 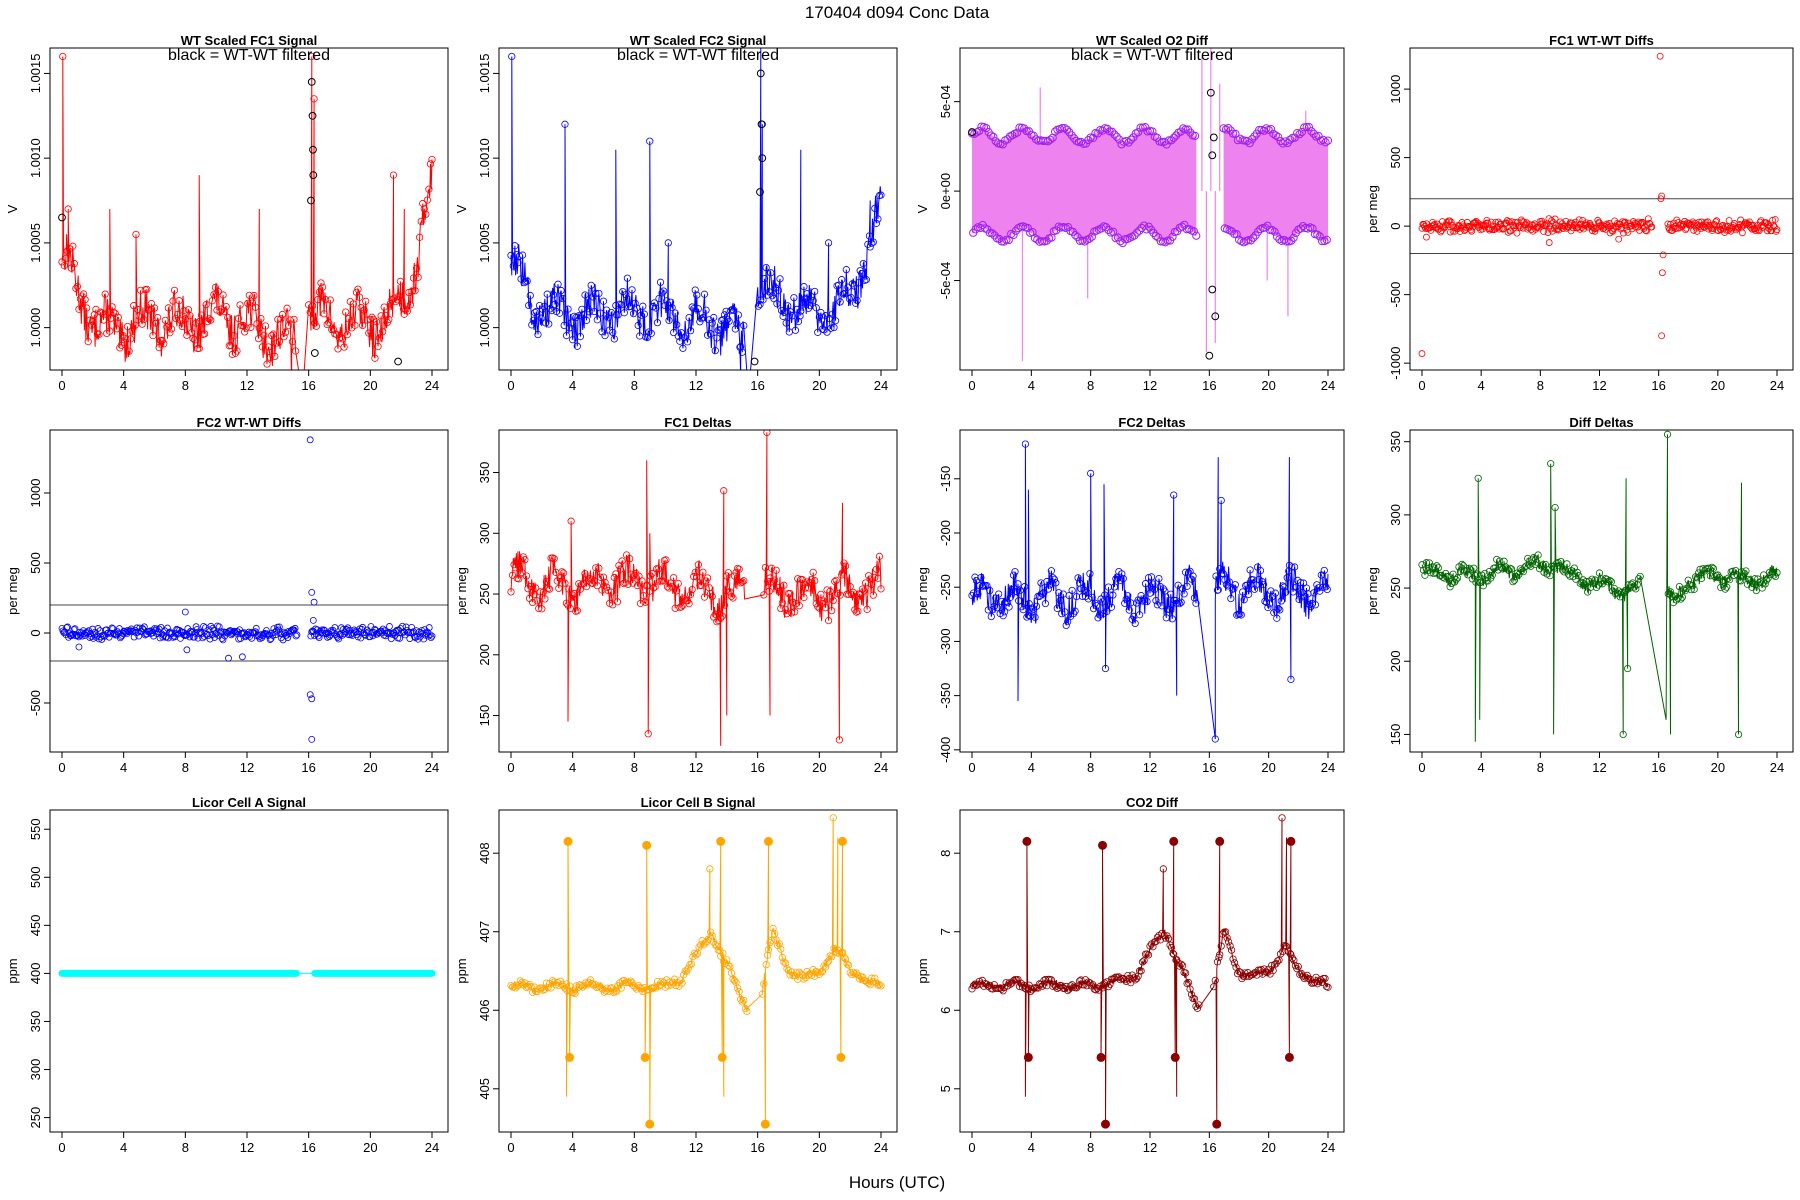 I want to click on plot-area-fc2_wtwt, so click(x=249, y=589).